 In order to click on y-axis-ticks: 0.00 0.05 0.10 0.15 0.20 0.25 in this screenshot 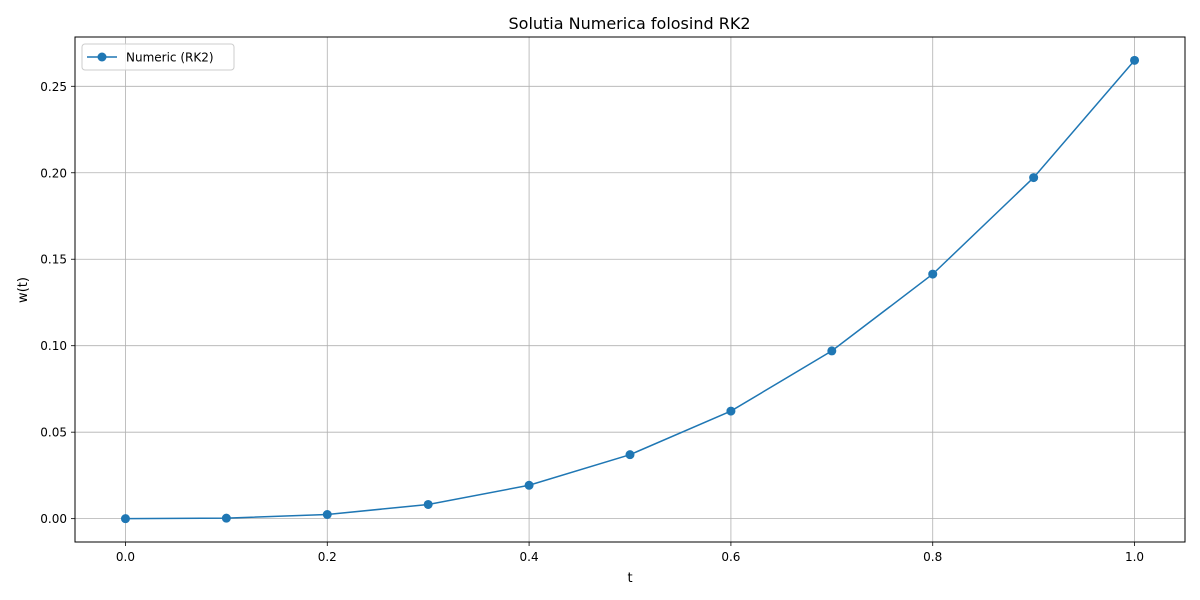, I will do `click(57, 303)`.